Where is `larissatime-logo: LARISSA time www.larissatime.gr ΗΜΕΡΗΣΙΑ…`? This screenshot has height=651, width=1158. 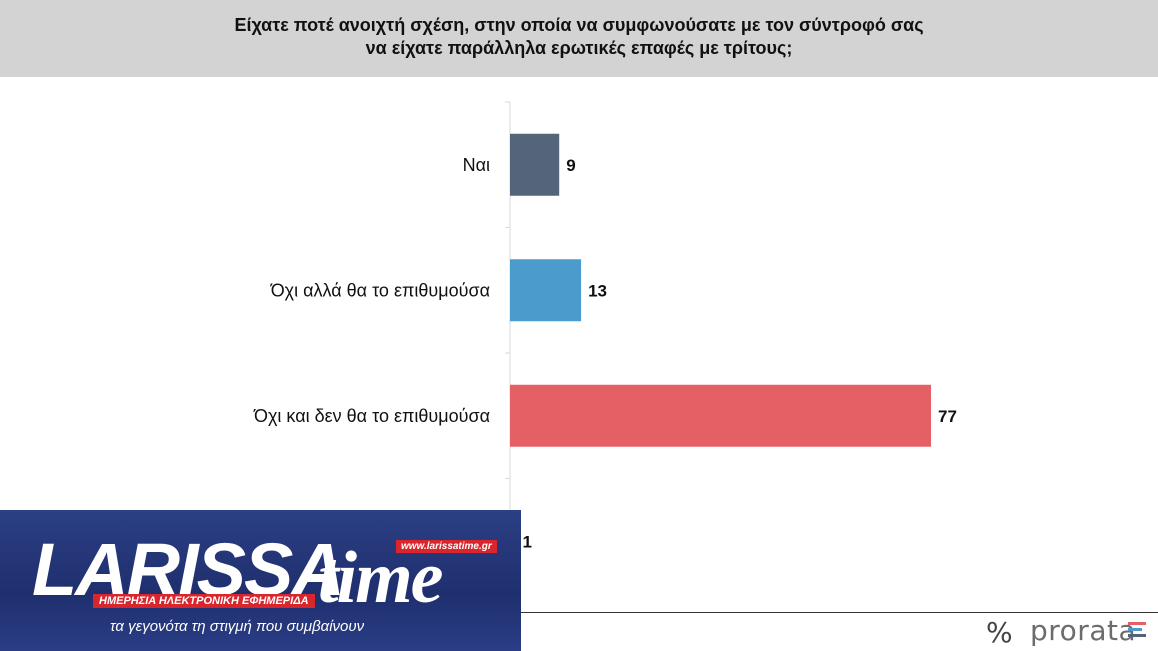
larissatime-logo: LARISSA time www.larissatime.gr ΗΜΕΡΗΣΙΑ… is located at coordinates (260, 580).